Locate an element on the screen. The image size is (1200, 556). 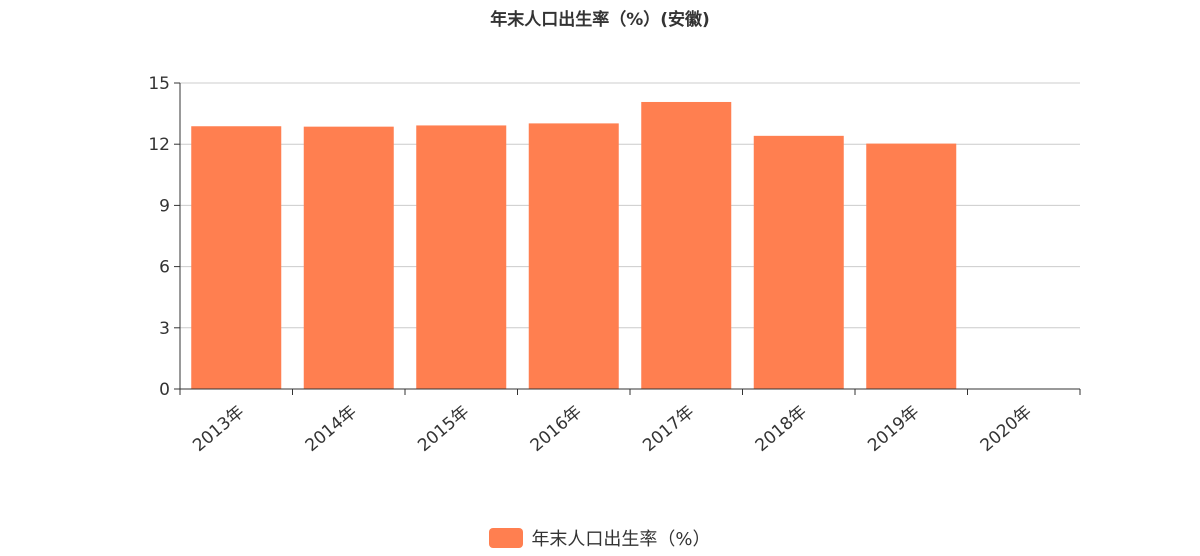
y-tick-labels: 0 3 6 9 12 15 is located at coordinates (159, 237).